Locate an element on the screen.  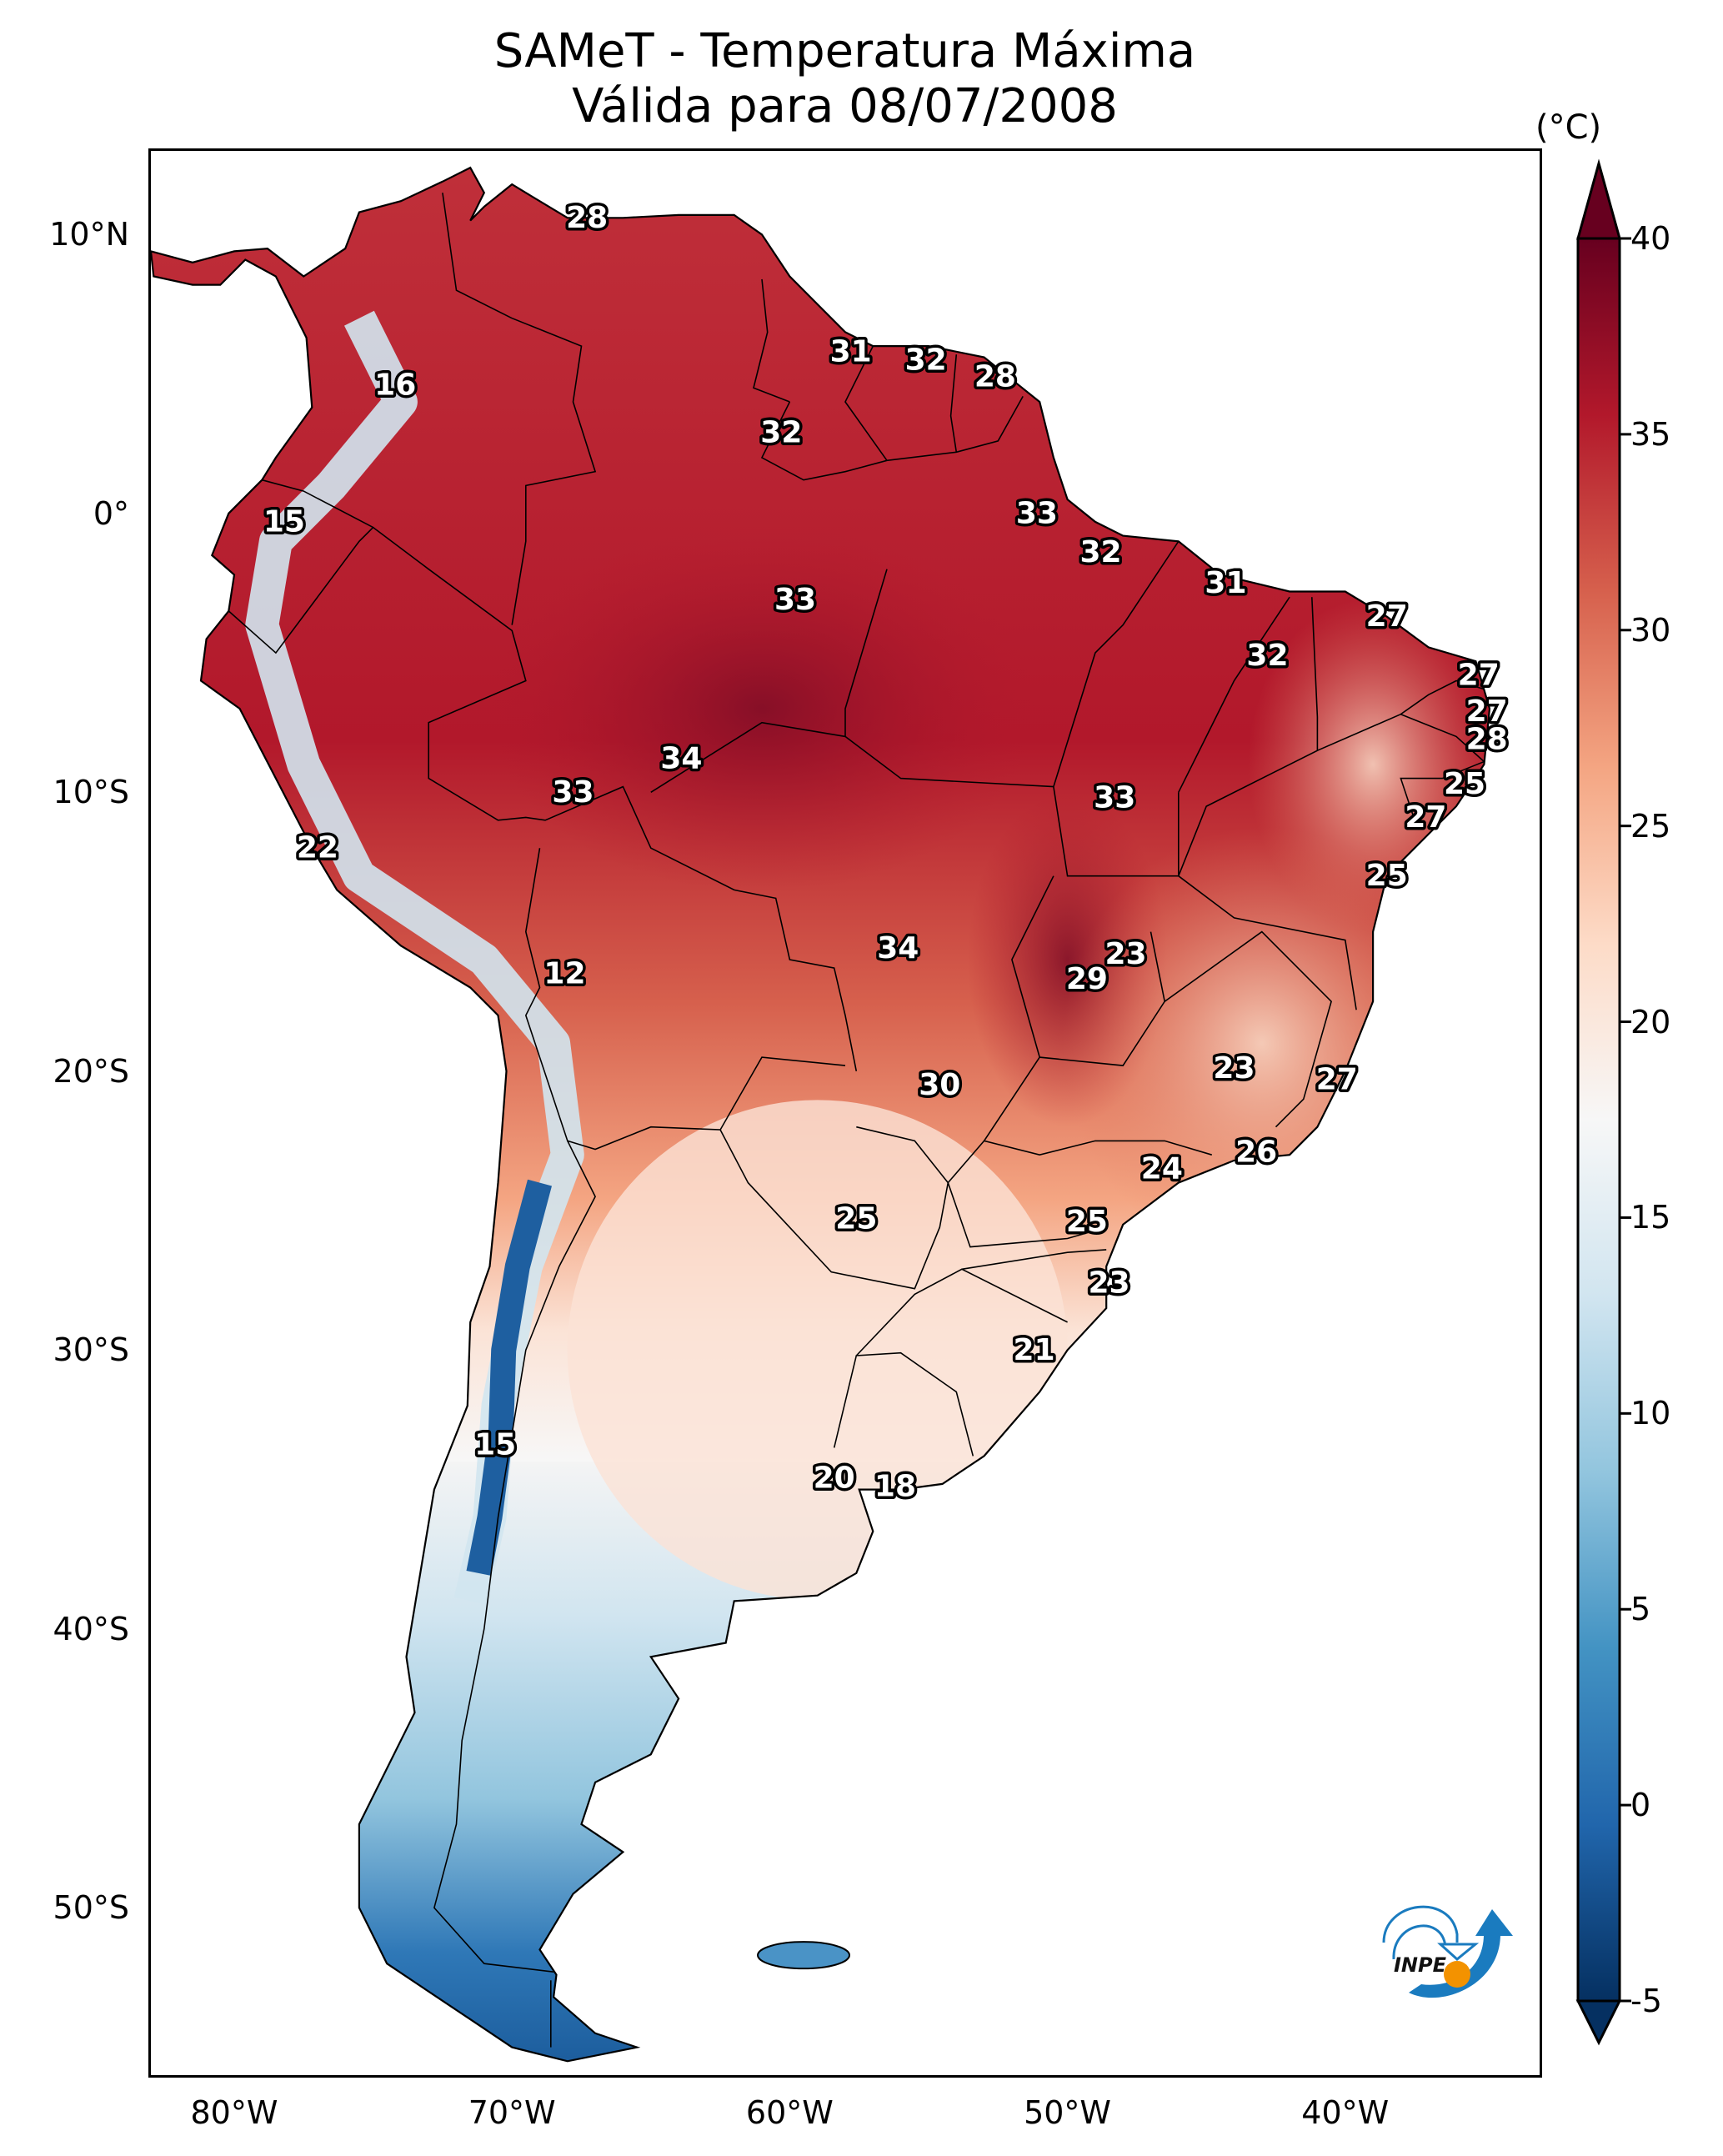
lat-tick-label: 40°S is located at coordinates (91, 1628).